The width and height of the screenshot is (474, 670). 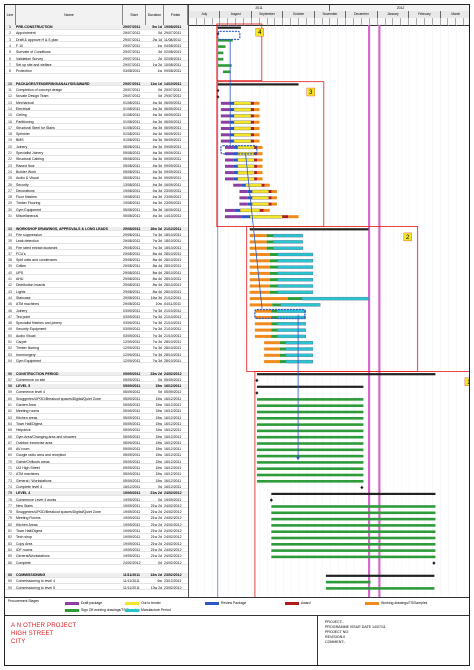 What do you see at coordinates (96, 298) in the screenshot?
I see `table-row: 44 Staircase 29/08/2011 16w 3d 21/12/2011` at bounding box center [96, 298].